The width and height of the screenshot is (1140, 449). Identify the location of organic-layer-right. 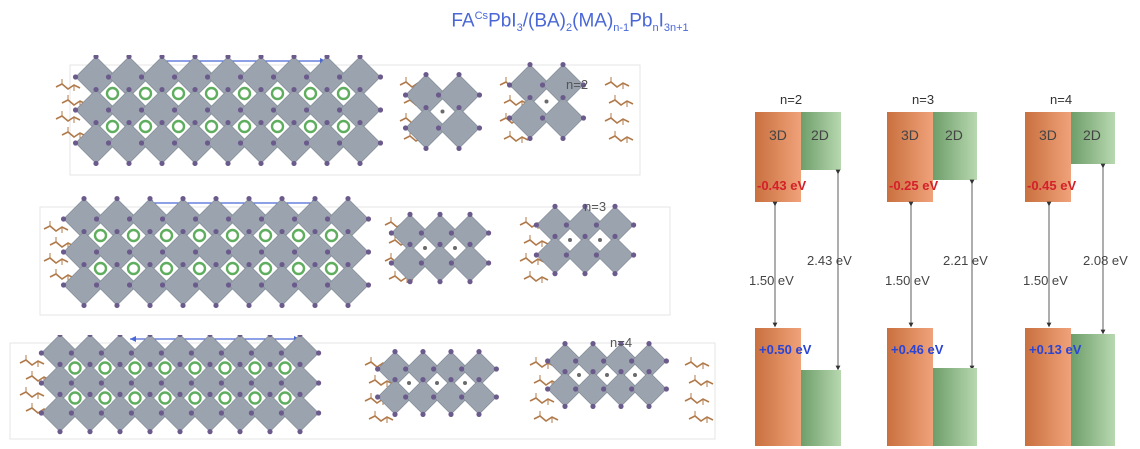
(699, 390).